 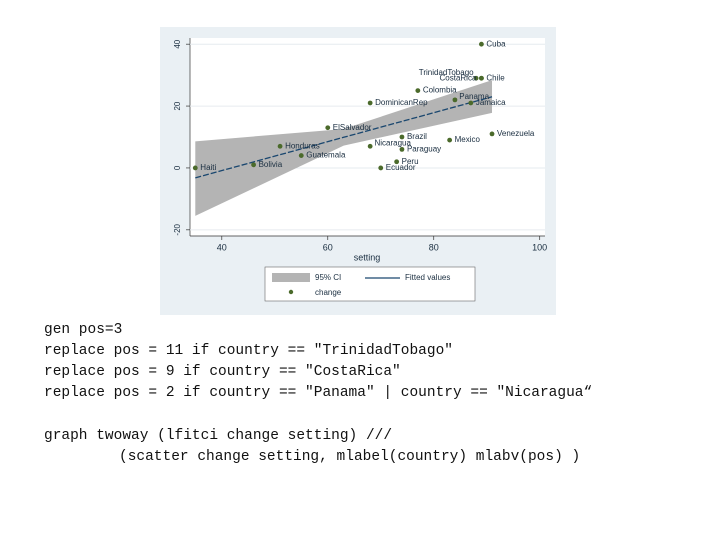 What do you see at coordinates (326, 155) in the screenshot?
I see `point-label: Guatemala` at bounding box center [326, 155].